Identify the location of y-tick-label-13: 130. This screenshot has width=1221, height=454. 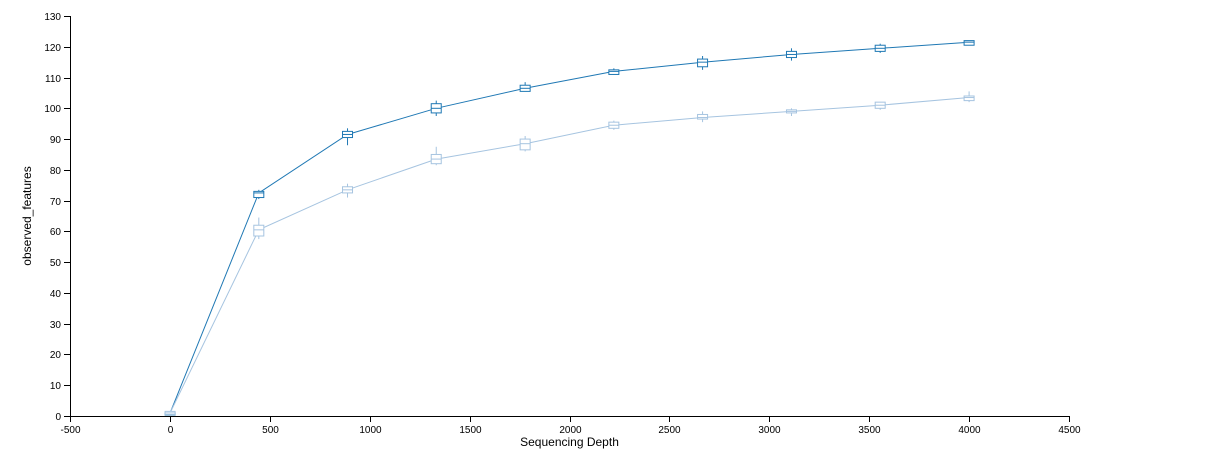
(52, 17).